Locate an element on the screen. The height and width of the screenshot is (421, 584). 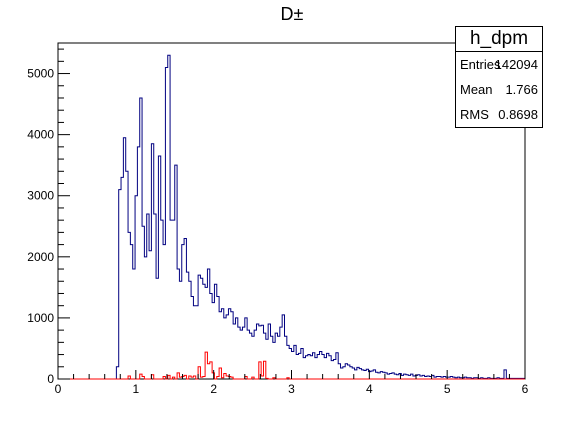
mean-value: 1.766 is located at coordinates (521, 89).